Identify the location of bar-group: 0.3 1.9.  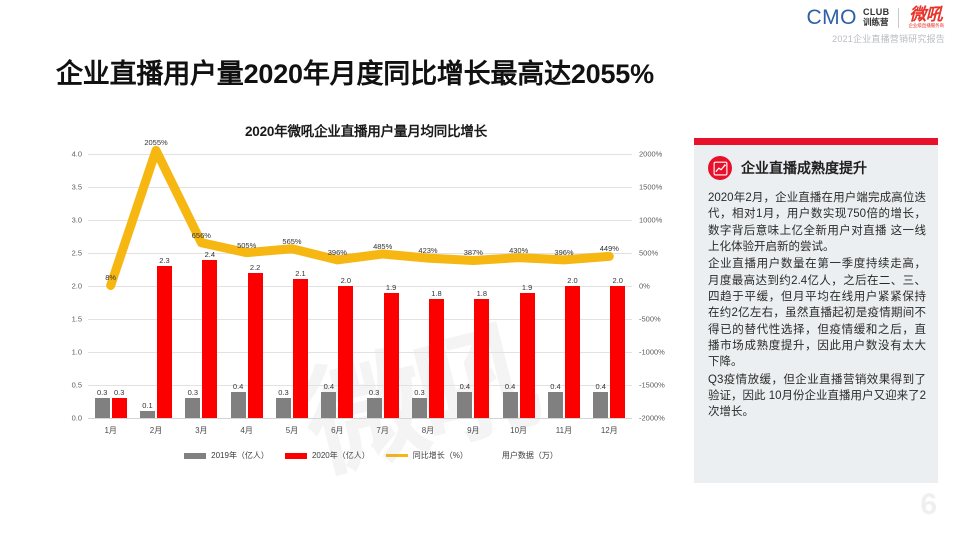
(382, 286).